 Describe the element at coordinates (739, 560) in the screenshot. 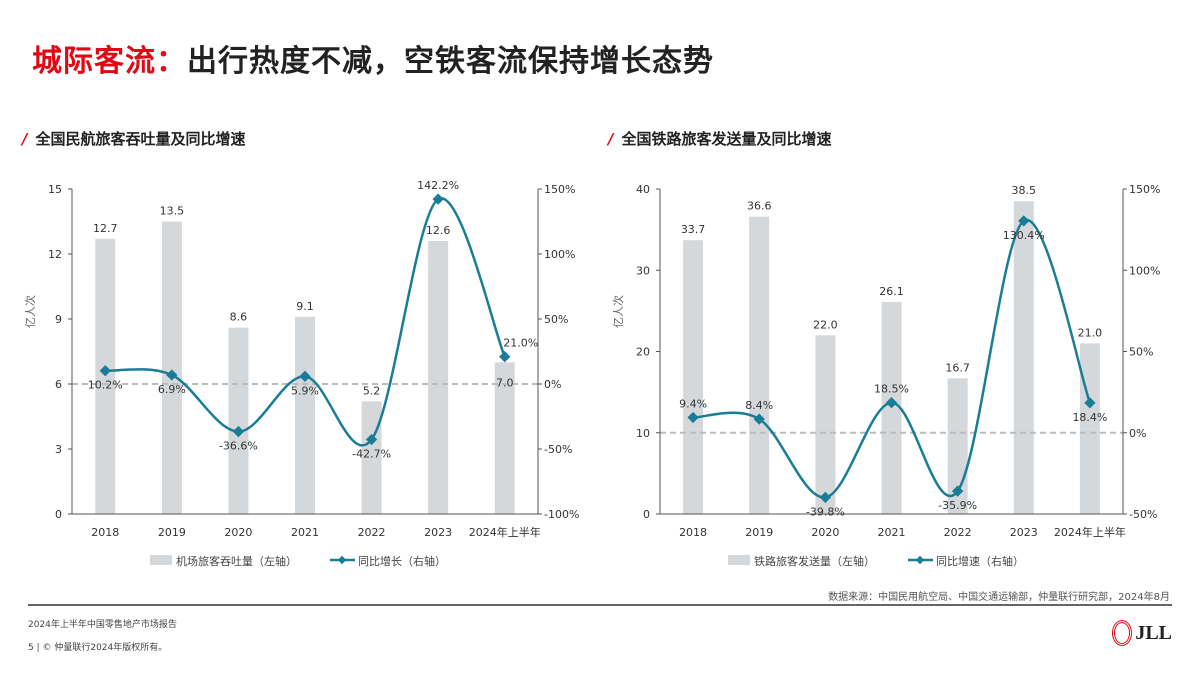

I see `chart2-legend-bar-swatch` at that location.